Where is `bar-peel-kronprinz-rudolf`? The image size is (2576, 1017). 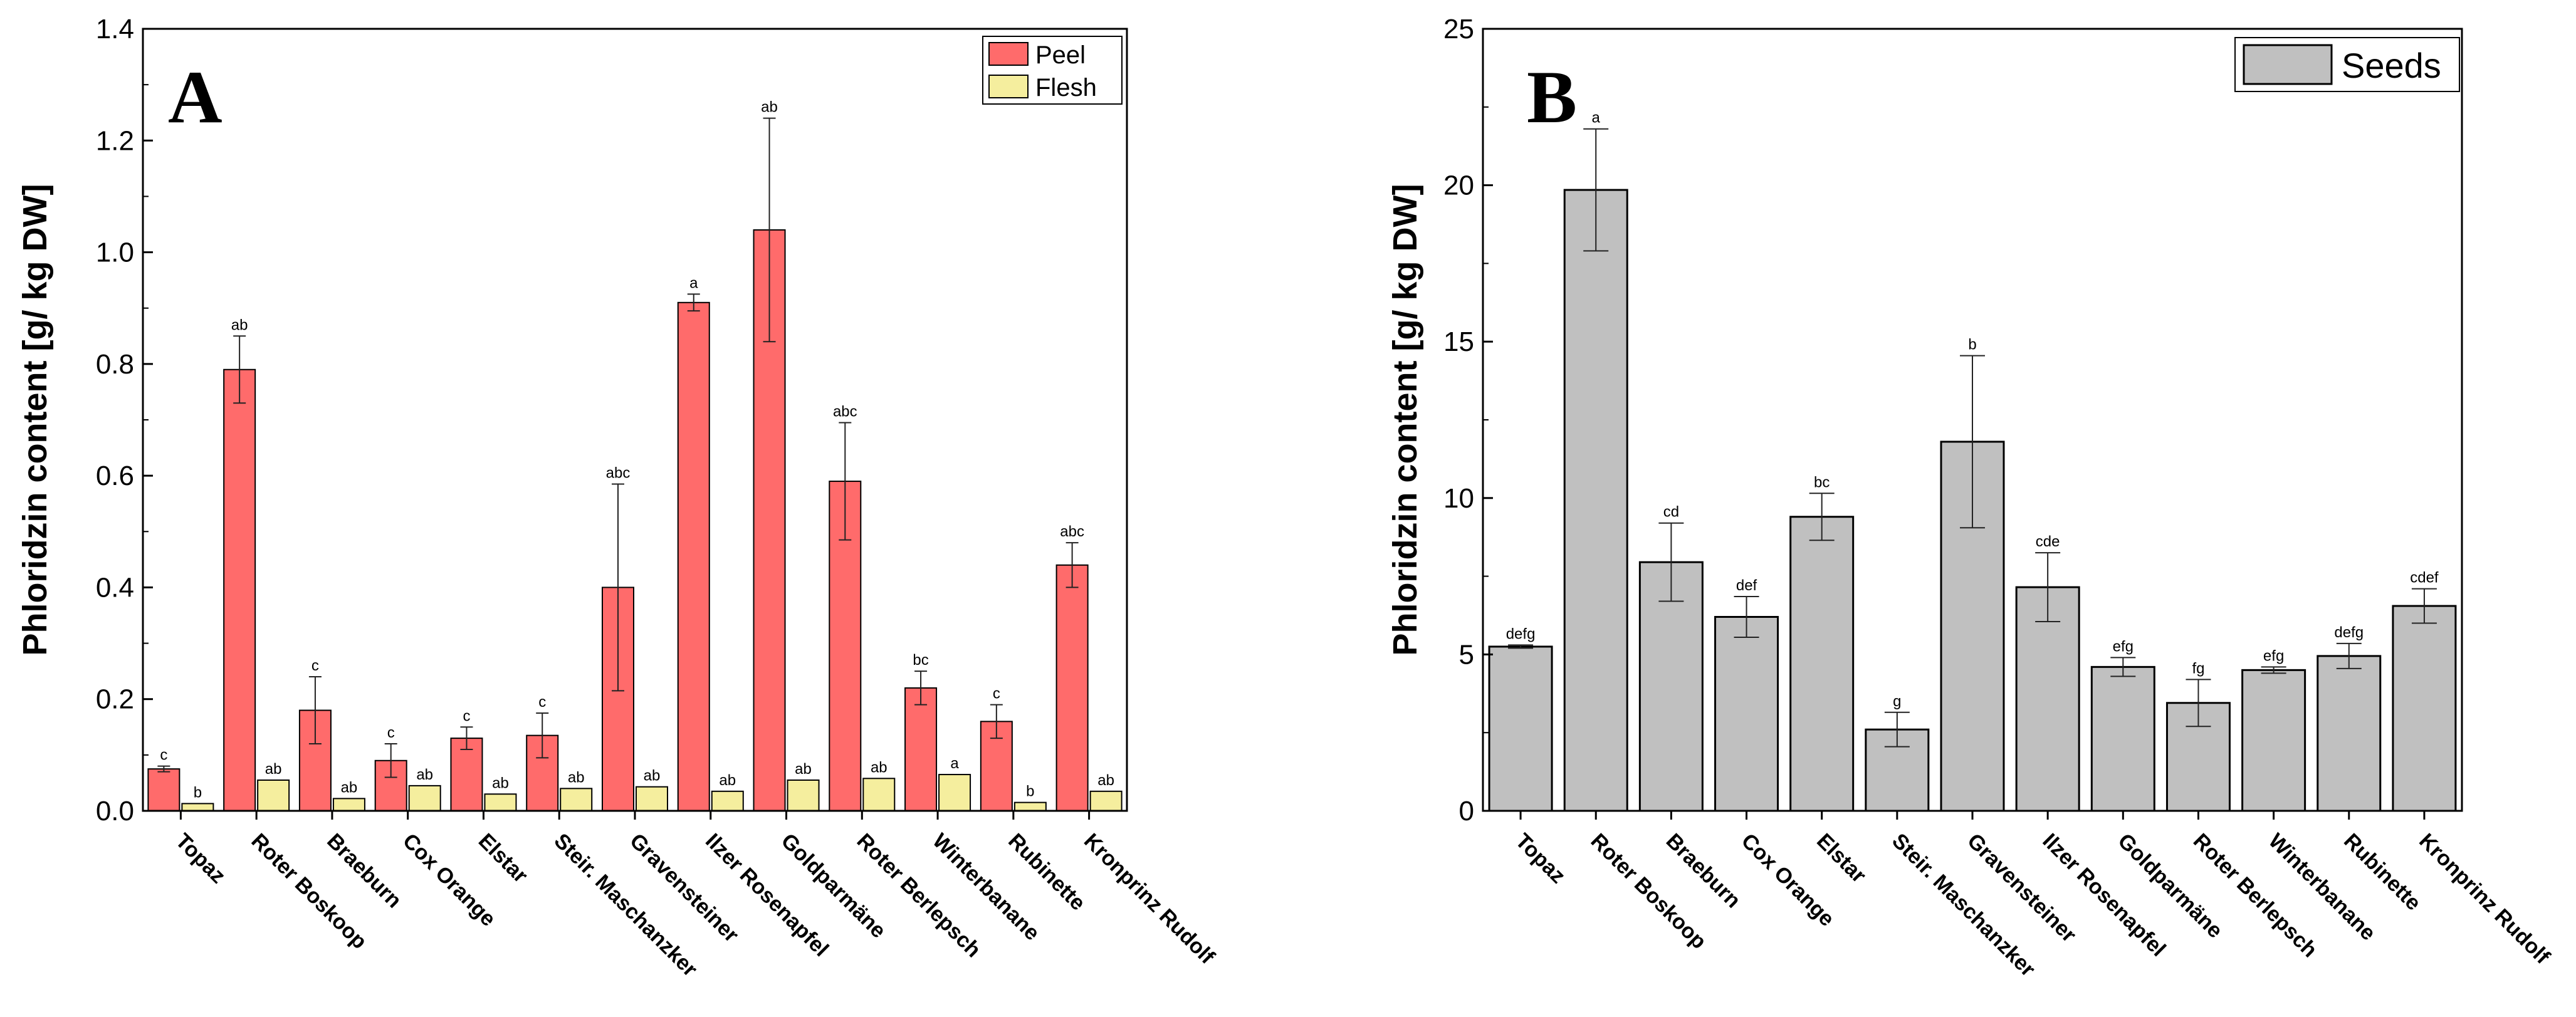 bar-peel-kronprinz-rudolf is located at coordinates (1072, 687).